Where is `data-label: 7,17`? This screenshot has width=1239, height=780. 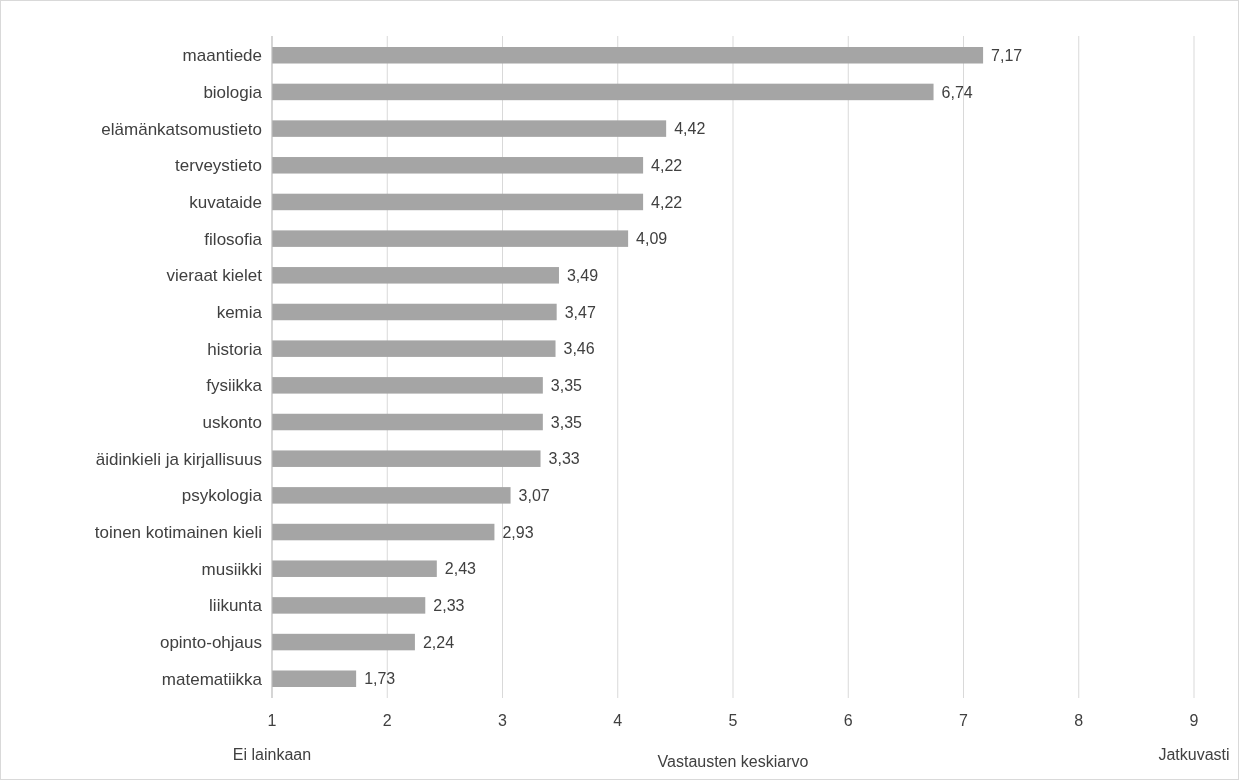 data-label: 7,17 is located at coordinates (1007, 55).